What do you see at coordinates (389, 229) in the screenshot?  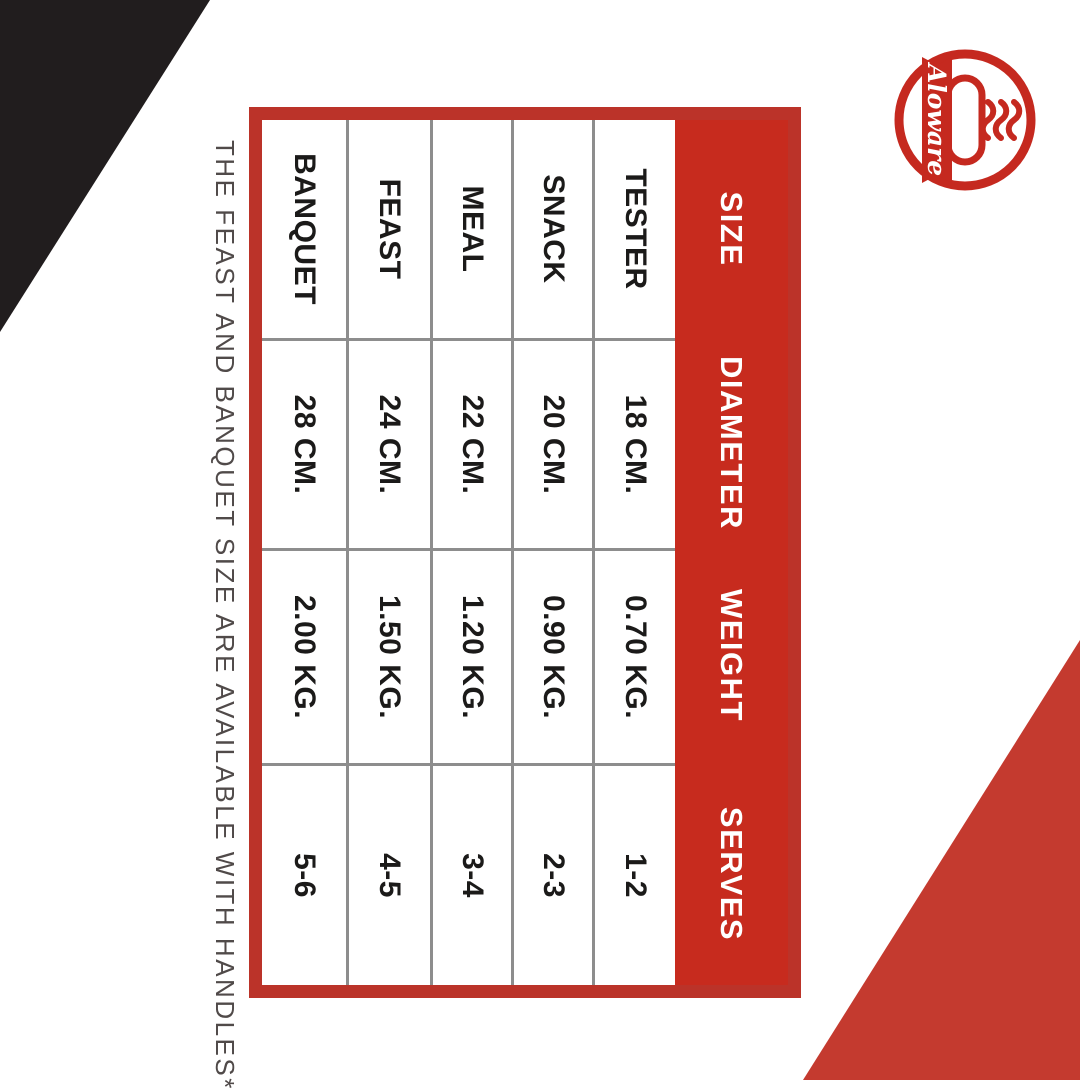 I see `table-cell: FEAST` at bounding box center [389, 229].